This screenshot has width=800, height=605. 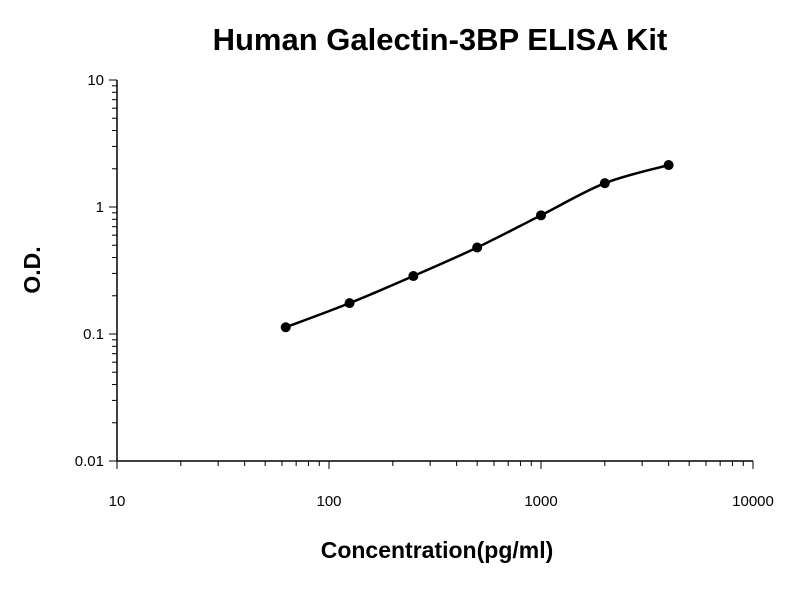 What do you see at coordinates (753, 501) in the screenshot?
I see `x-tick-label: 10000` at bounding box center [753, 501].